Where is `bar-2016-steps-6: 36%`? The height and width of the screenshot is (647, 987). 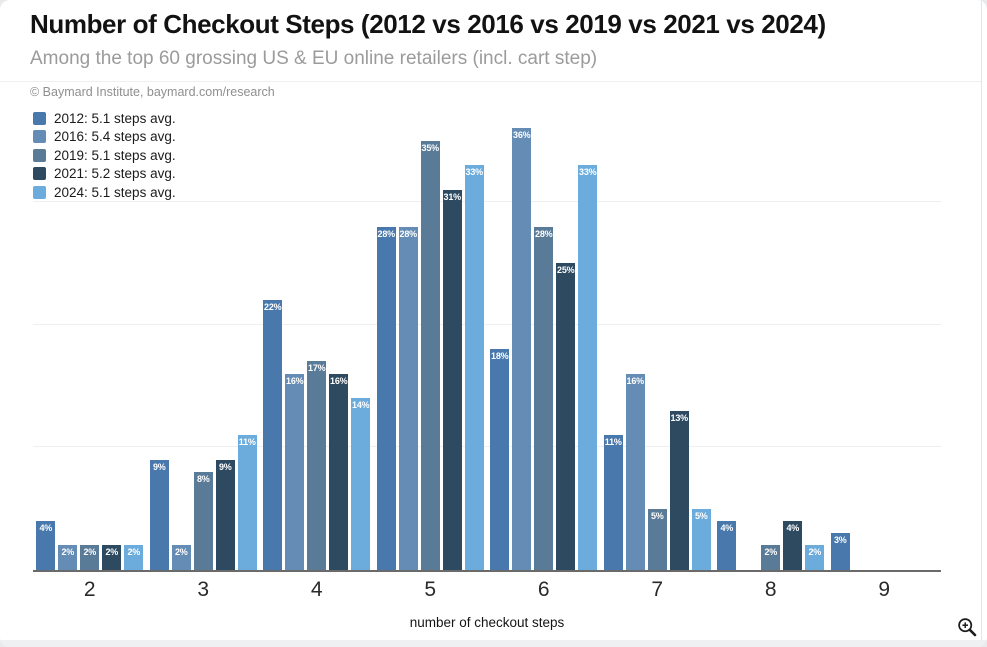
bar-2016-steps-6: 36% is located at coordinates (522, 349).